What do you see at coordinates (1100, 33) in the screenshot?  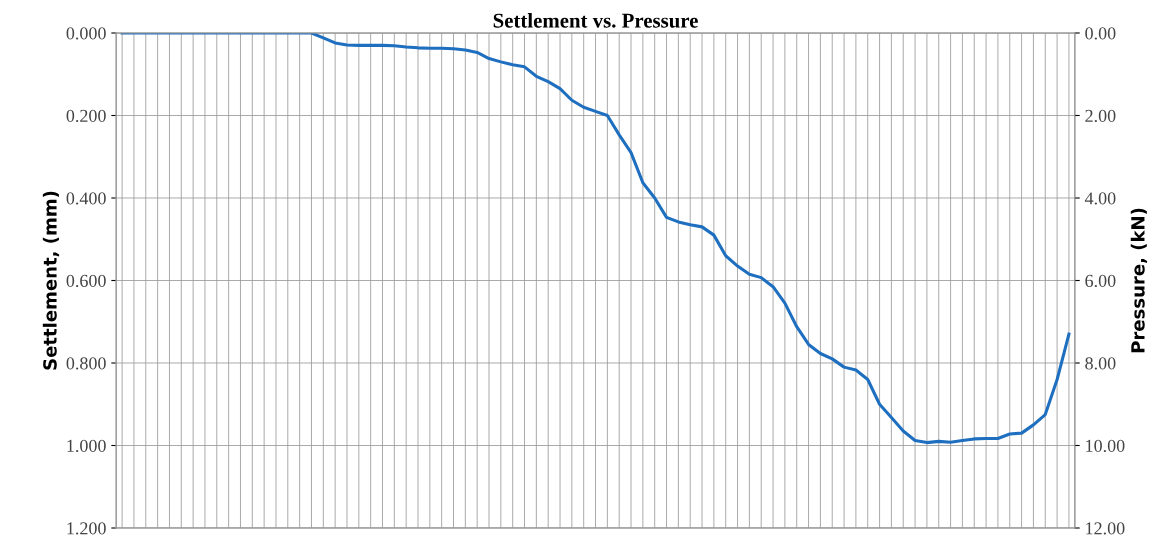 I see `y2-tick-label: 0.00` at bounding box center [1100, 33].